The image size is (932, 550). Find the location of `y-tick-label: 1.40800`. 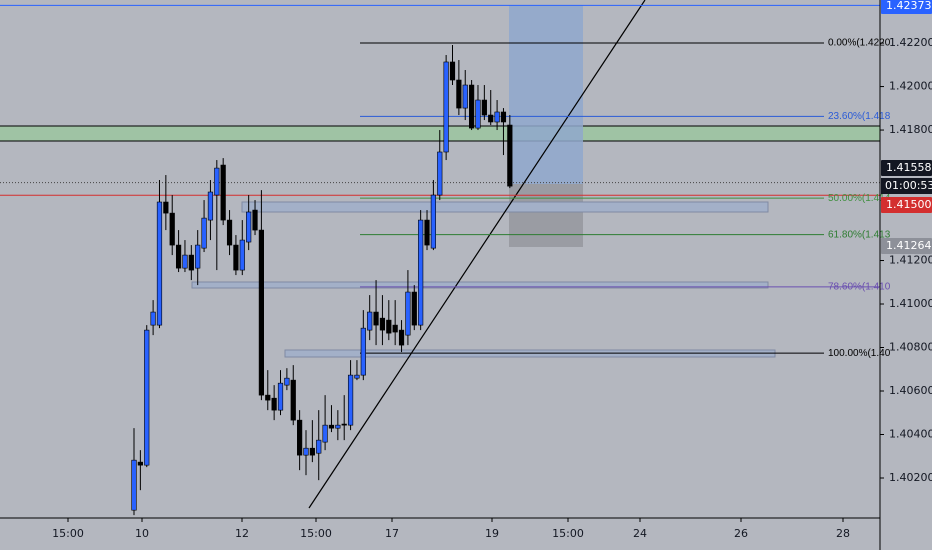

y-tick-label: 1.40800 is located at coordinates (910, 347).